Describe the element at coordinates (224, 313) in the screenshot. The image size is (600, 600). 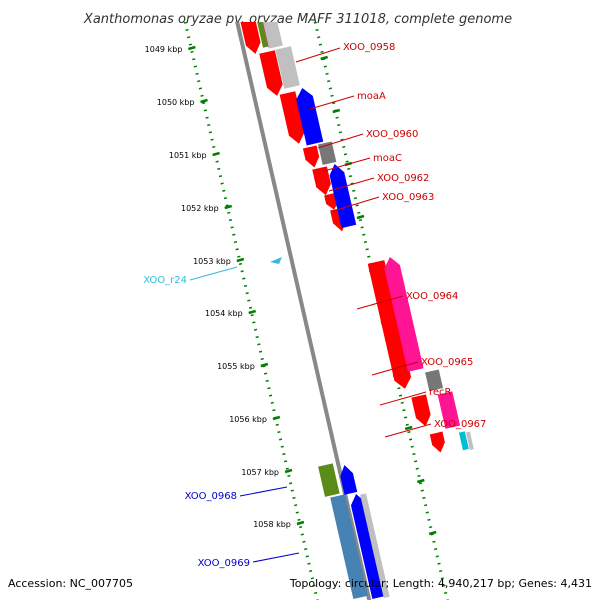
I see `ruler-kbp-label: 1054 kbp` at that location.